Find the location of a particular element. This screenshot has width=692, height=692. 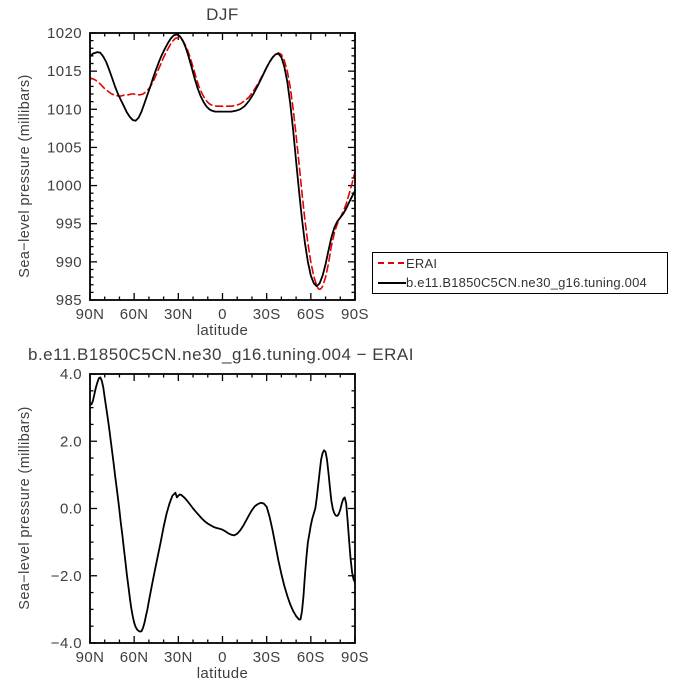

svg-text: 1000 is located at coordinates (64, 186).